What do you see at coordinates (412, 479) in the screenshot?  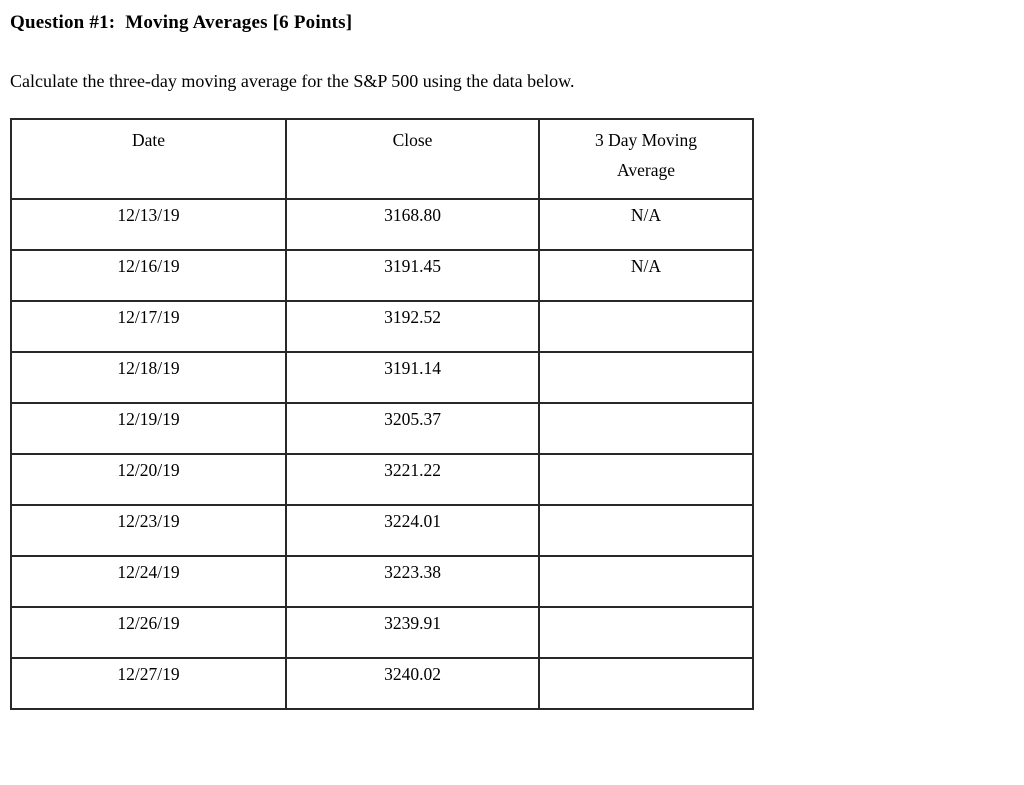 I see `close-cell: 3221.22` at bounding box center [412, 479].